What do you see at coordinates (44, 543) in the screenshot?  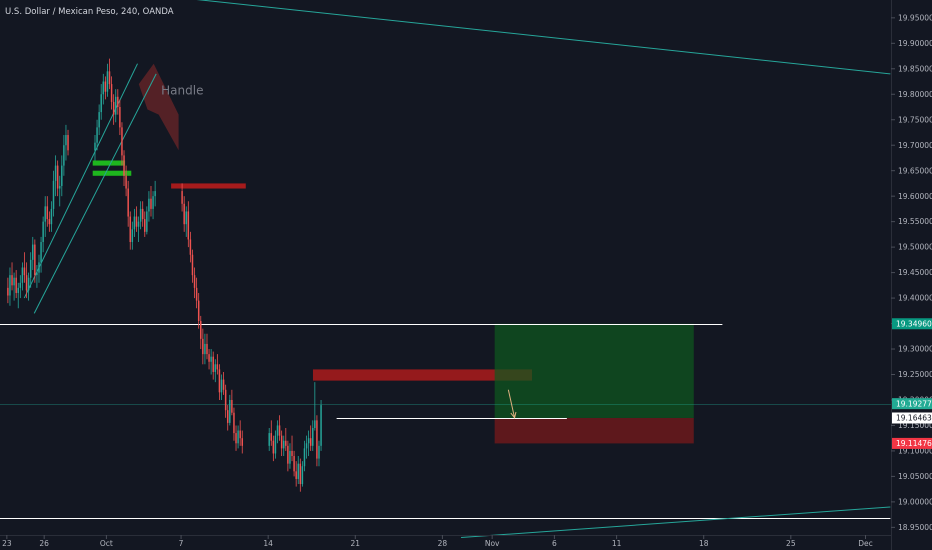 I see `x-tick-label: 26` at bounding box center [44, 543].